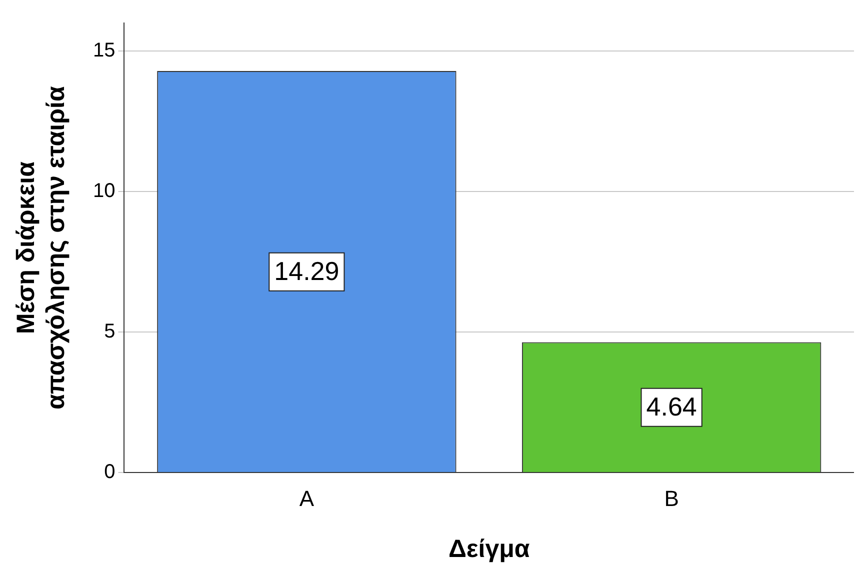 This screenshot has height=577, width=862. What do you see at coordinates (307, 271) in the screenshot?
I see `data-label: 14.29` at bounding box center [307, 271].